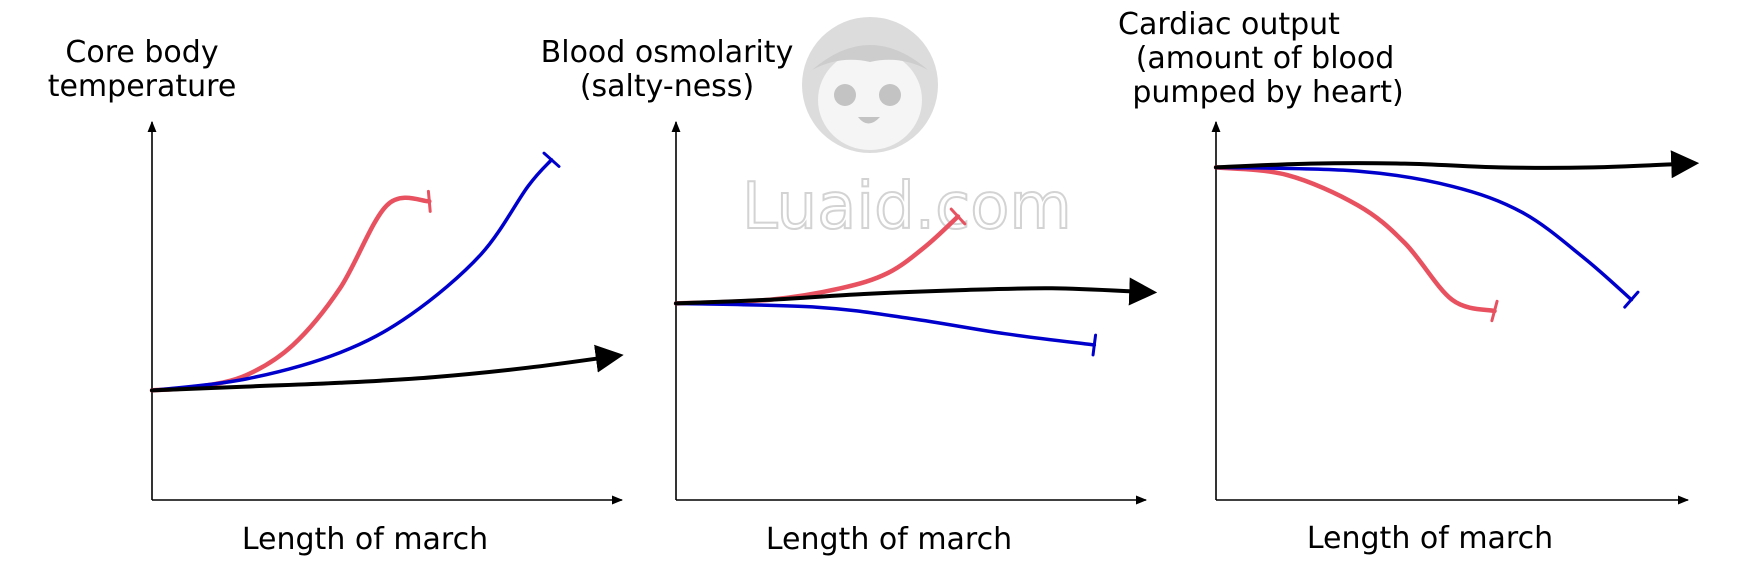 This screenshot has height=576, width=1754. Describe the element at coordinates (141, 52) in the screenshot. I see `y-axis-label-line-1: Core body` at that location.